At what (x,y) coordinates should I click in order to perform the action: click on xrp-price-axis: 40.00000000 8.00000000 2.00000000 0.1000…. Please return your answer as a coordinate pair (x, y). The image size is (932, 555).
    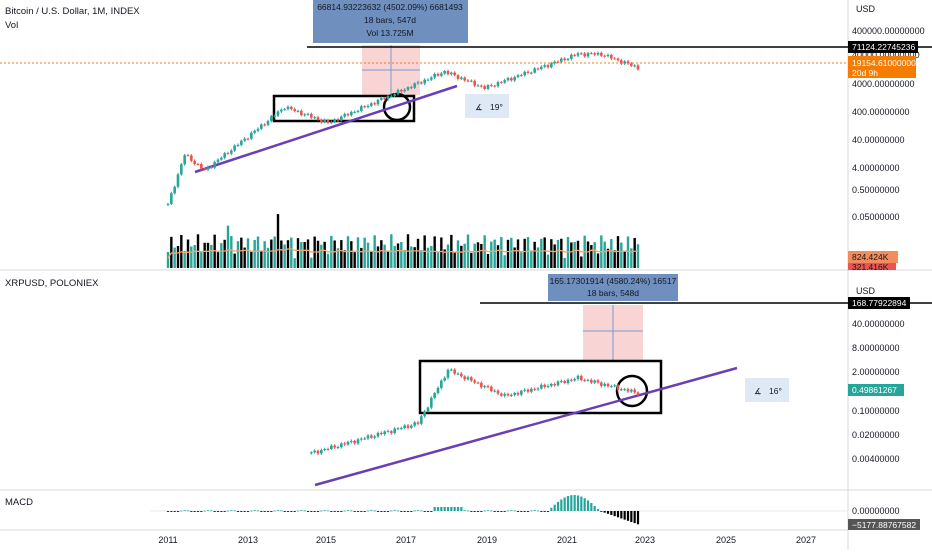
    Looking at the image, I should click on (878, 391).